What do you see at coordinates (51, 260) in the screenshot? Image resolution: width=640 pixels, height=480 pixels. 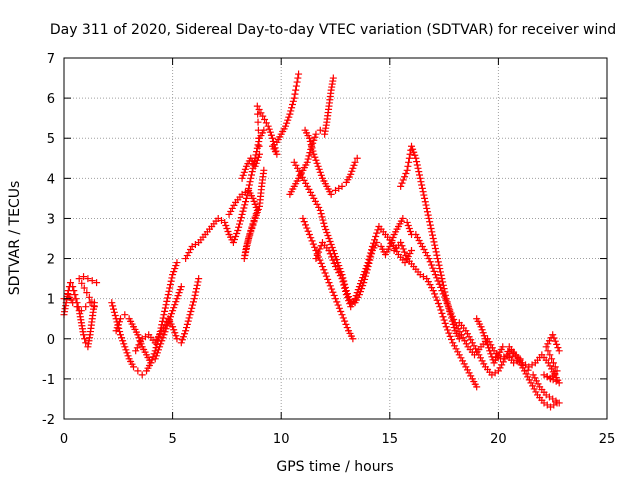 I see `y-tick-label: 2` at bounding box center [51, 260].